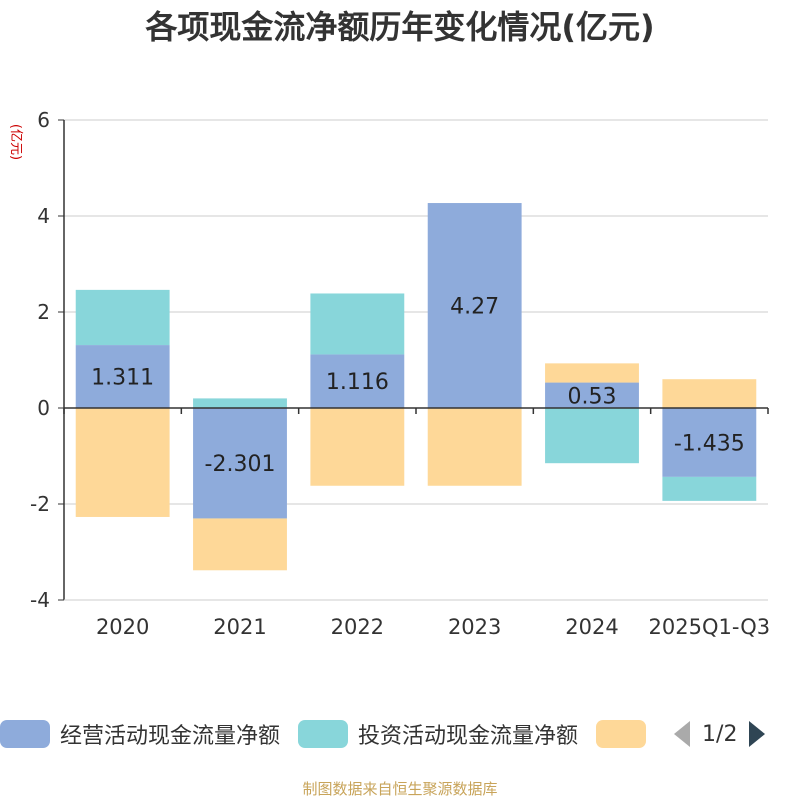 This screenshot has height=800, width=800. What do you see at coordinates (357, 324) in the screenshot?
I see `bar-investing-2022` at bounding box center [357, 324].